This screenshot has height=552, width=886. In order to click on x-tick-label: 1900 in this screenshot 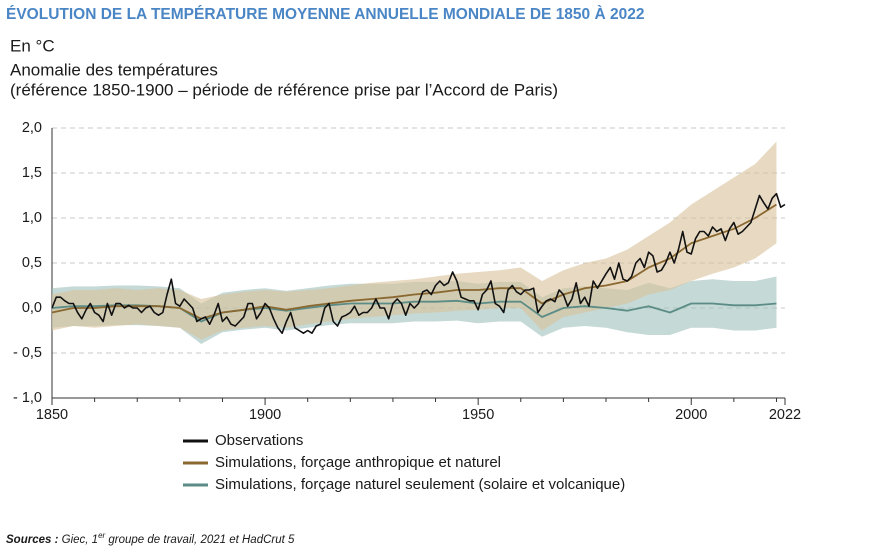, I will do `click(265, 415)`.